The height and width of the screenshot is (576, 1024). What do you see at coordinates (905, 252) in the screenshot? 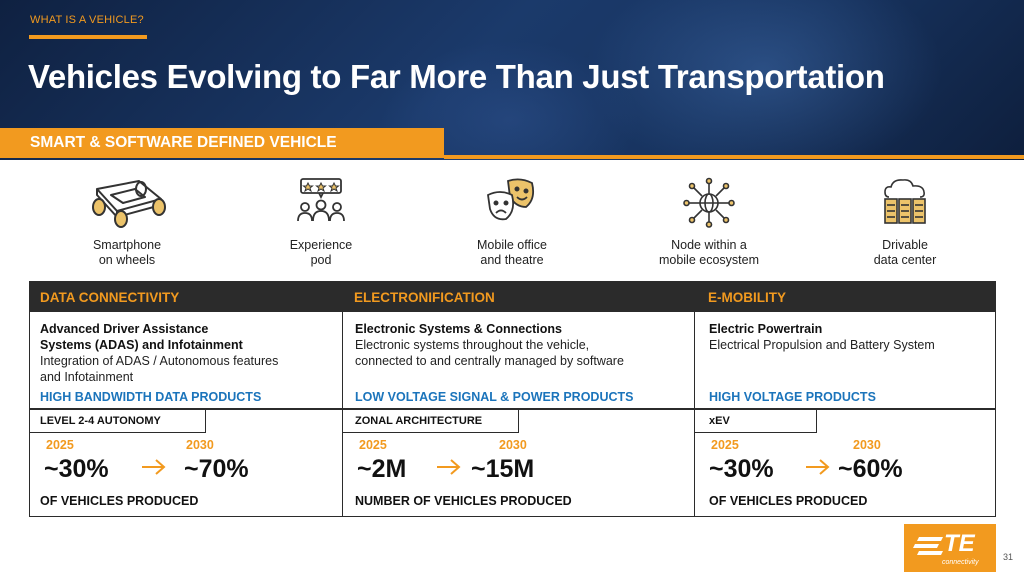
I see `concept-label: Drivable data center` at bounding box center [905, 252].